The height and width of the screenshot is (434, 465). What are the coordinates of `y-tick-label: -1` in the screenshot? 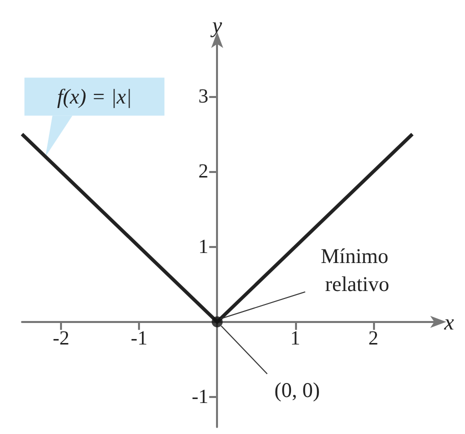 It's located at (200, 397).